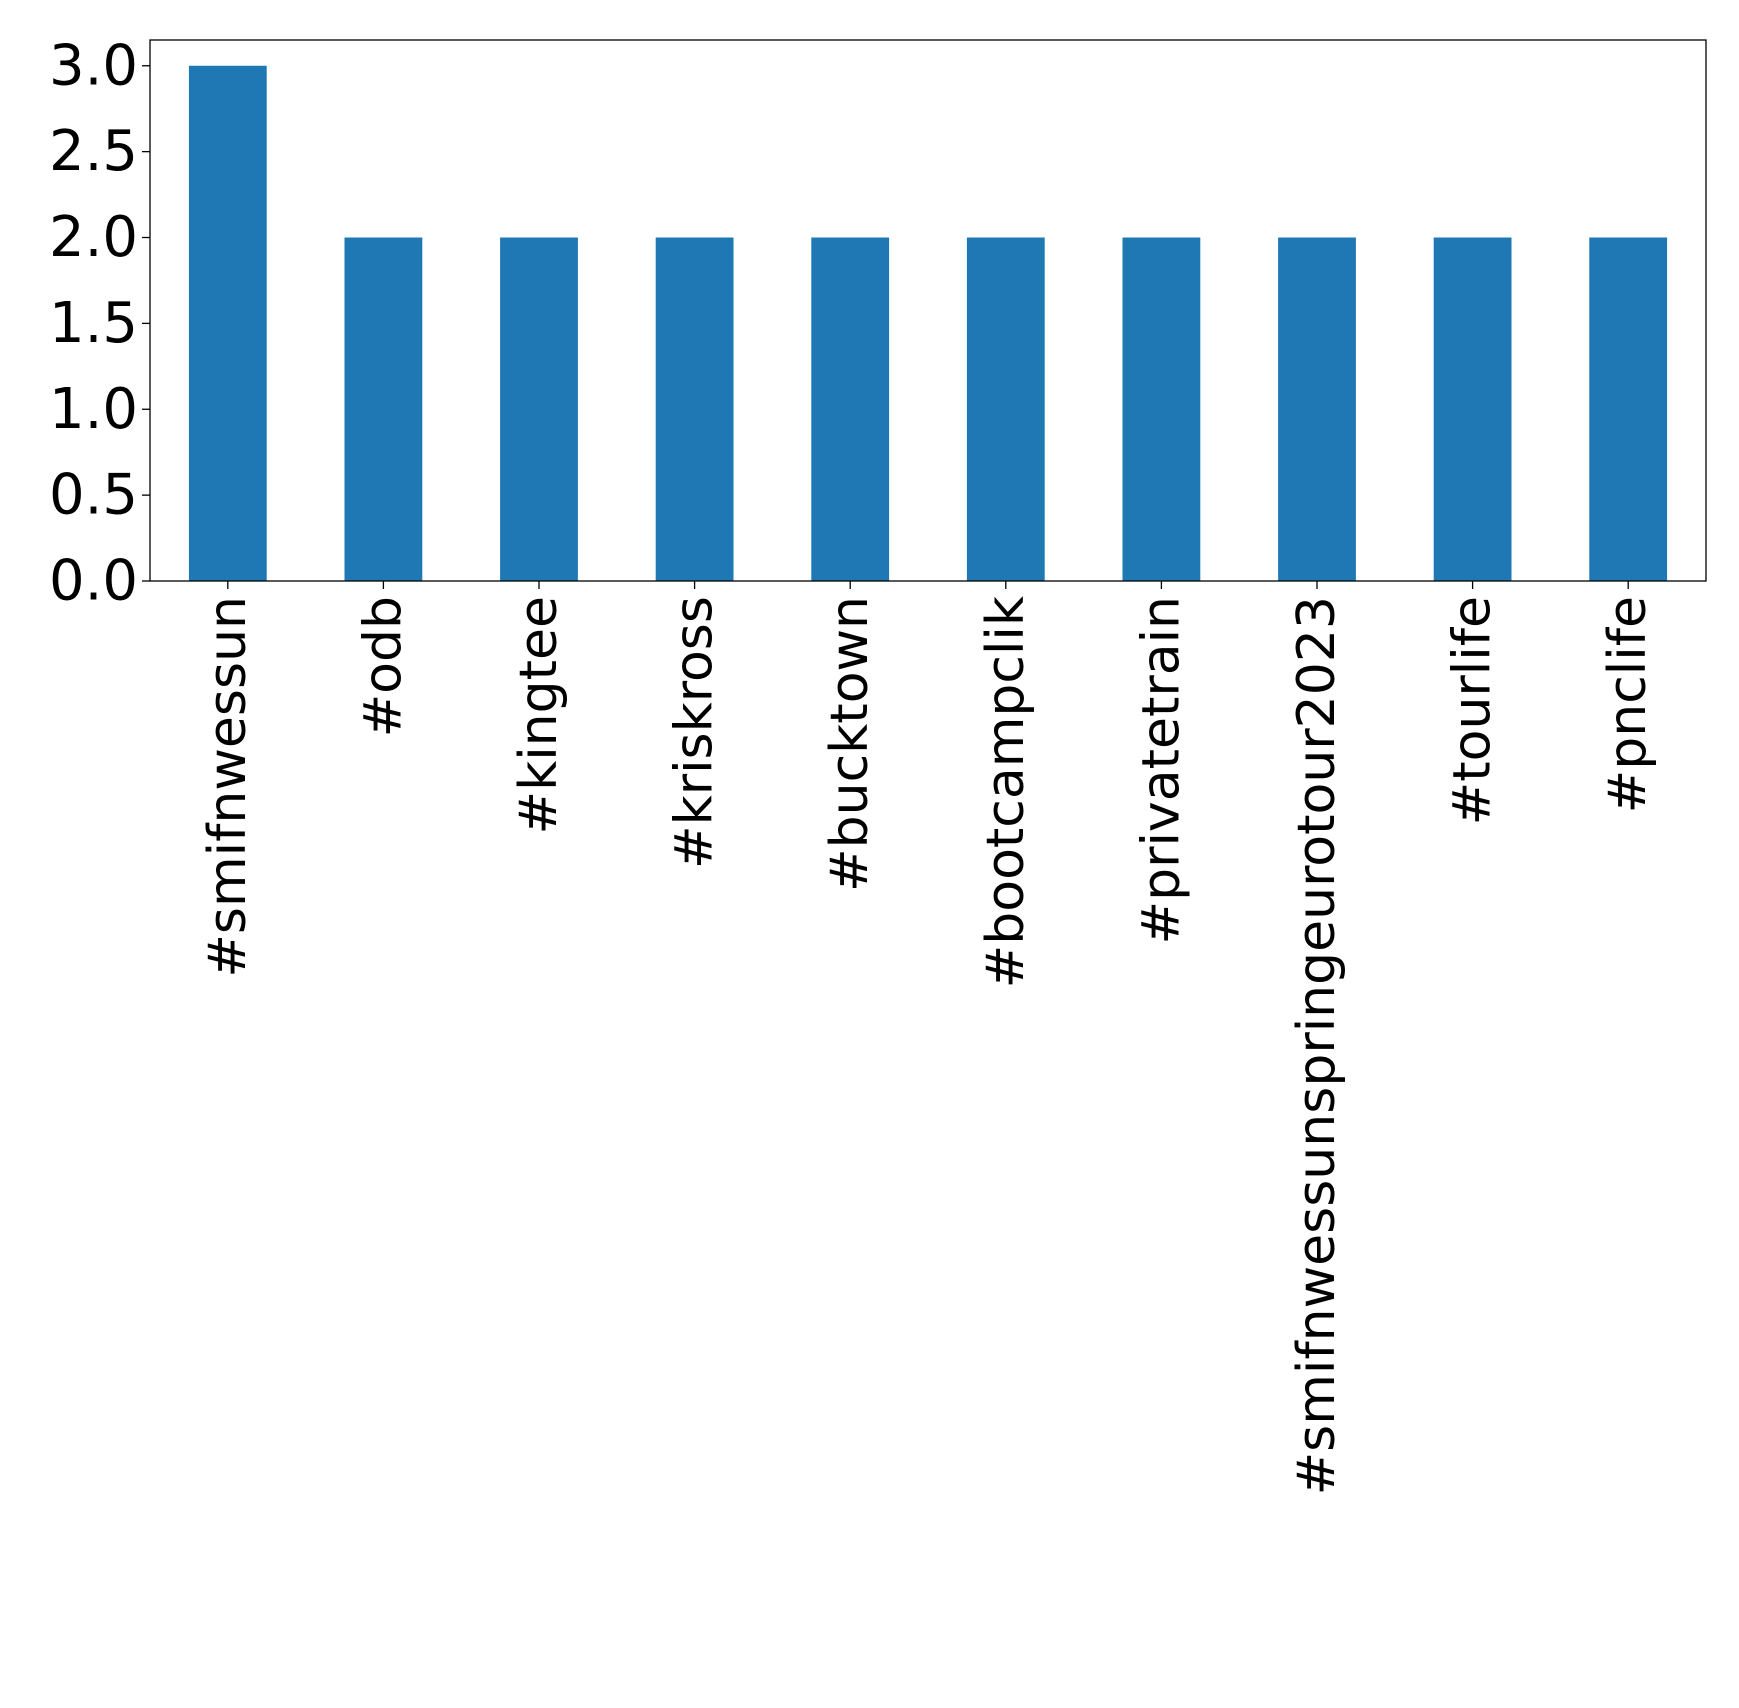 This screenshot has height=1708, width=1739. Describe the element at coordinates (227, 323) in the screenshot. I see `bar-smifnwessun` at that location.